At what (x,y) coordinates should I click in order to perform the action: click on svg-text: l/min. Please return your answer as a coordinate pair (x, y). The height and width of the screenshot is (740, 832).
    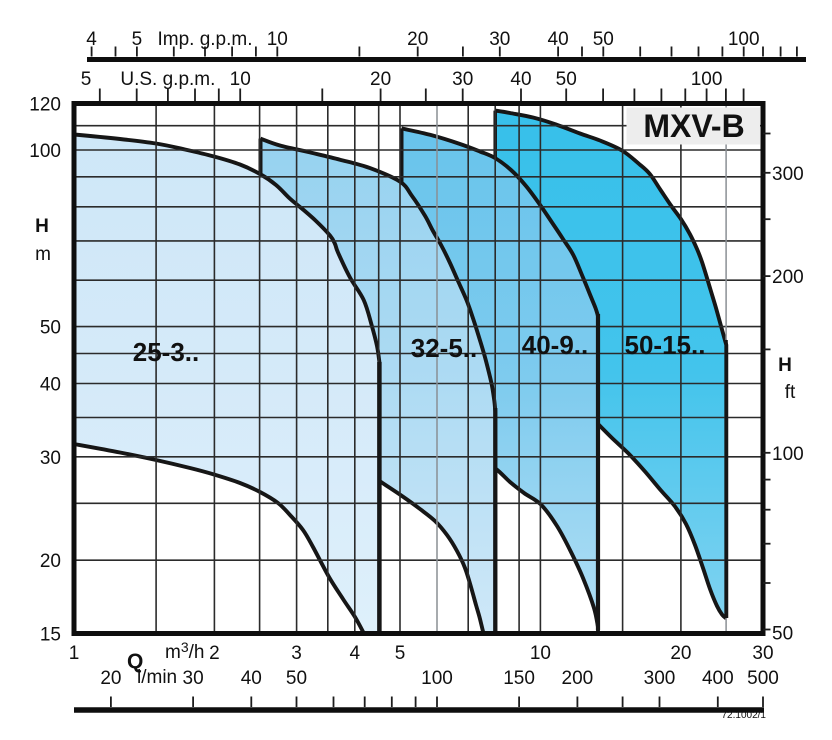
    Looking at the image, I should click on (157, 677).